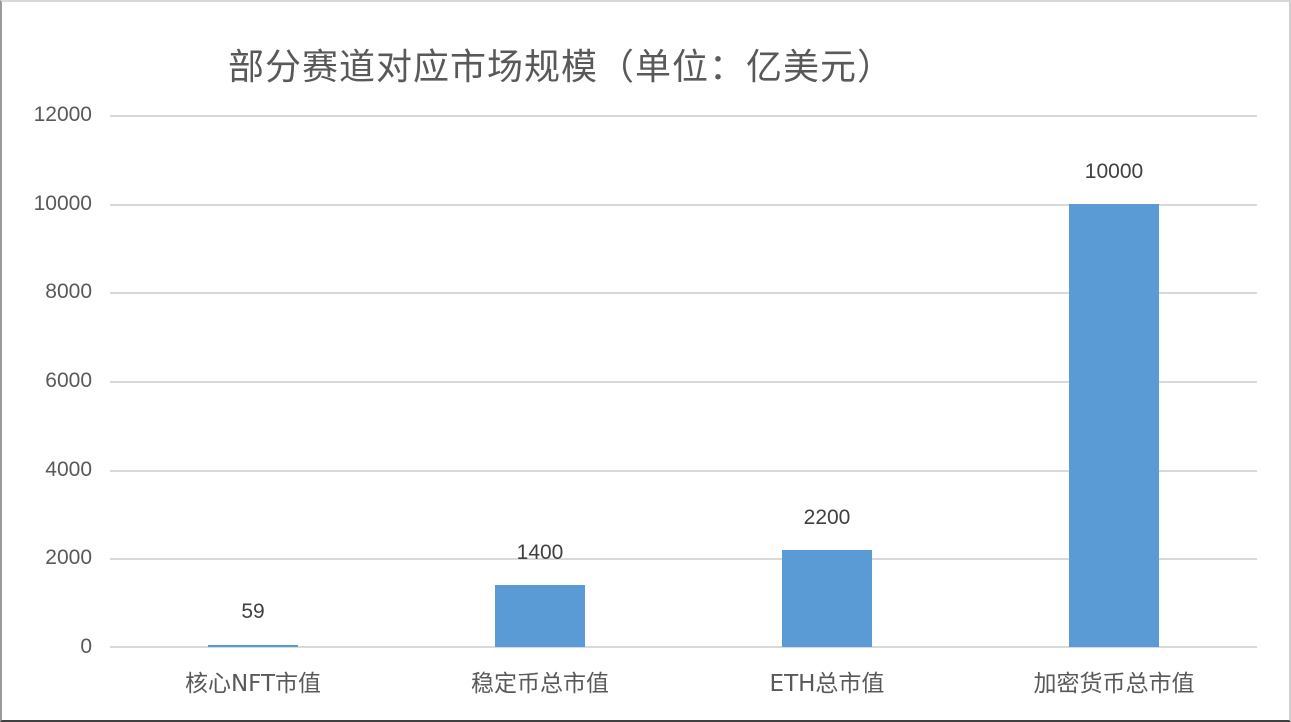 This screenshot has width=1291, height=722. I want to click on gridline-2000, so click(683, 559).